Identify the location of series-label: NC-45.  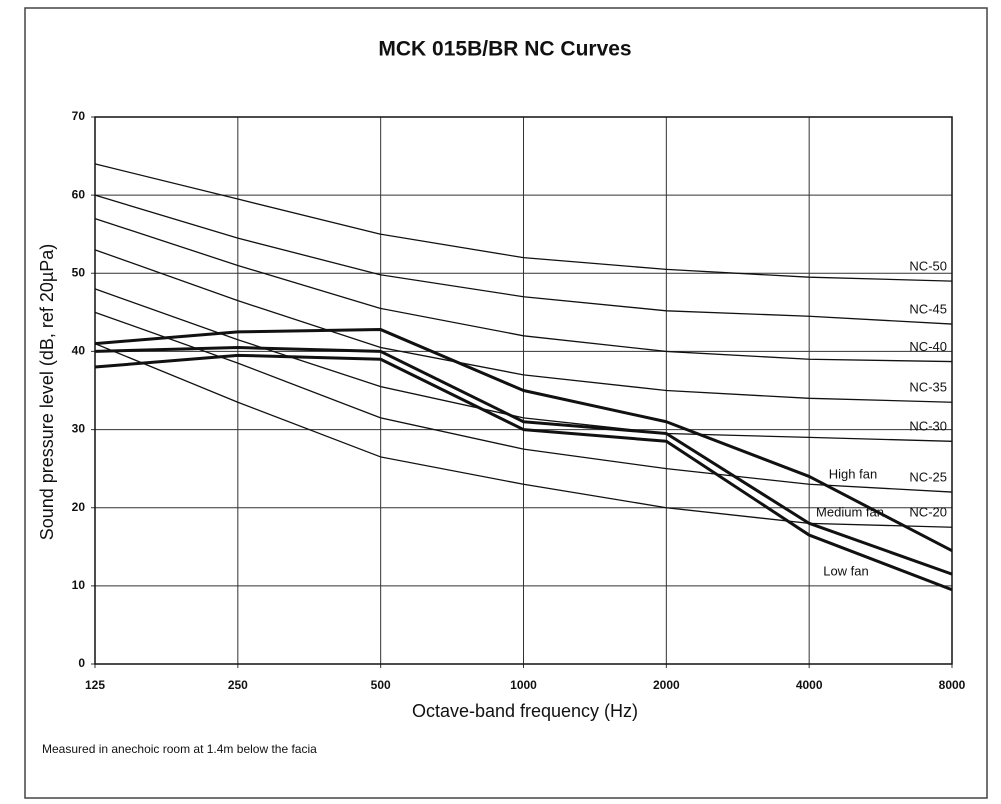
(928, 309).